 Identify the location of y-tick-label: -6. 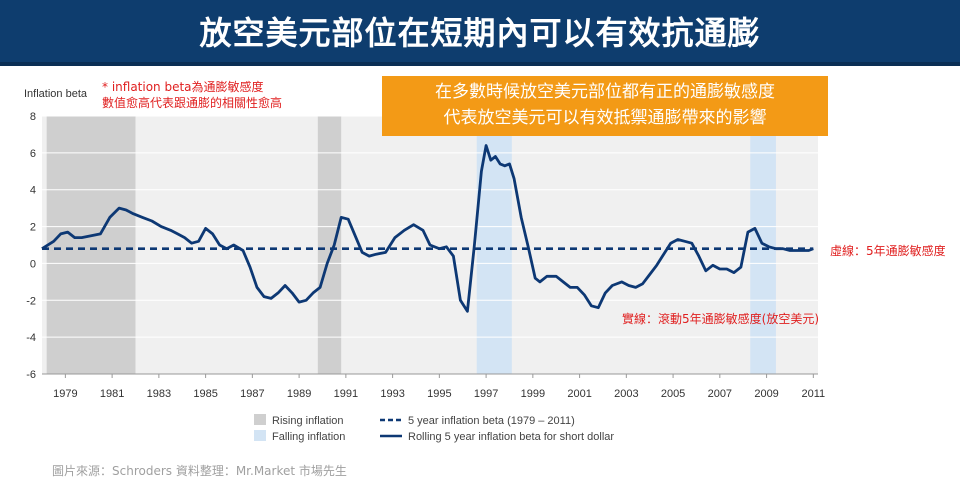
(31, 375).